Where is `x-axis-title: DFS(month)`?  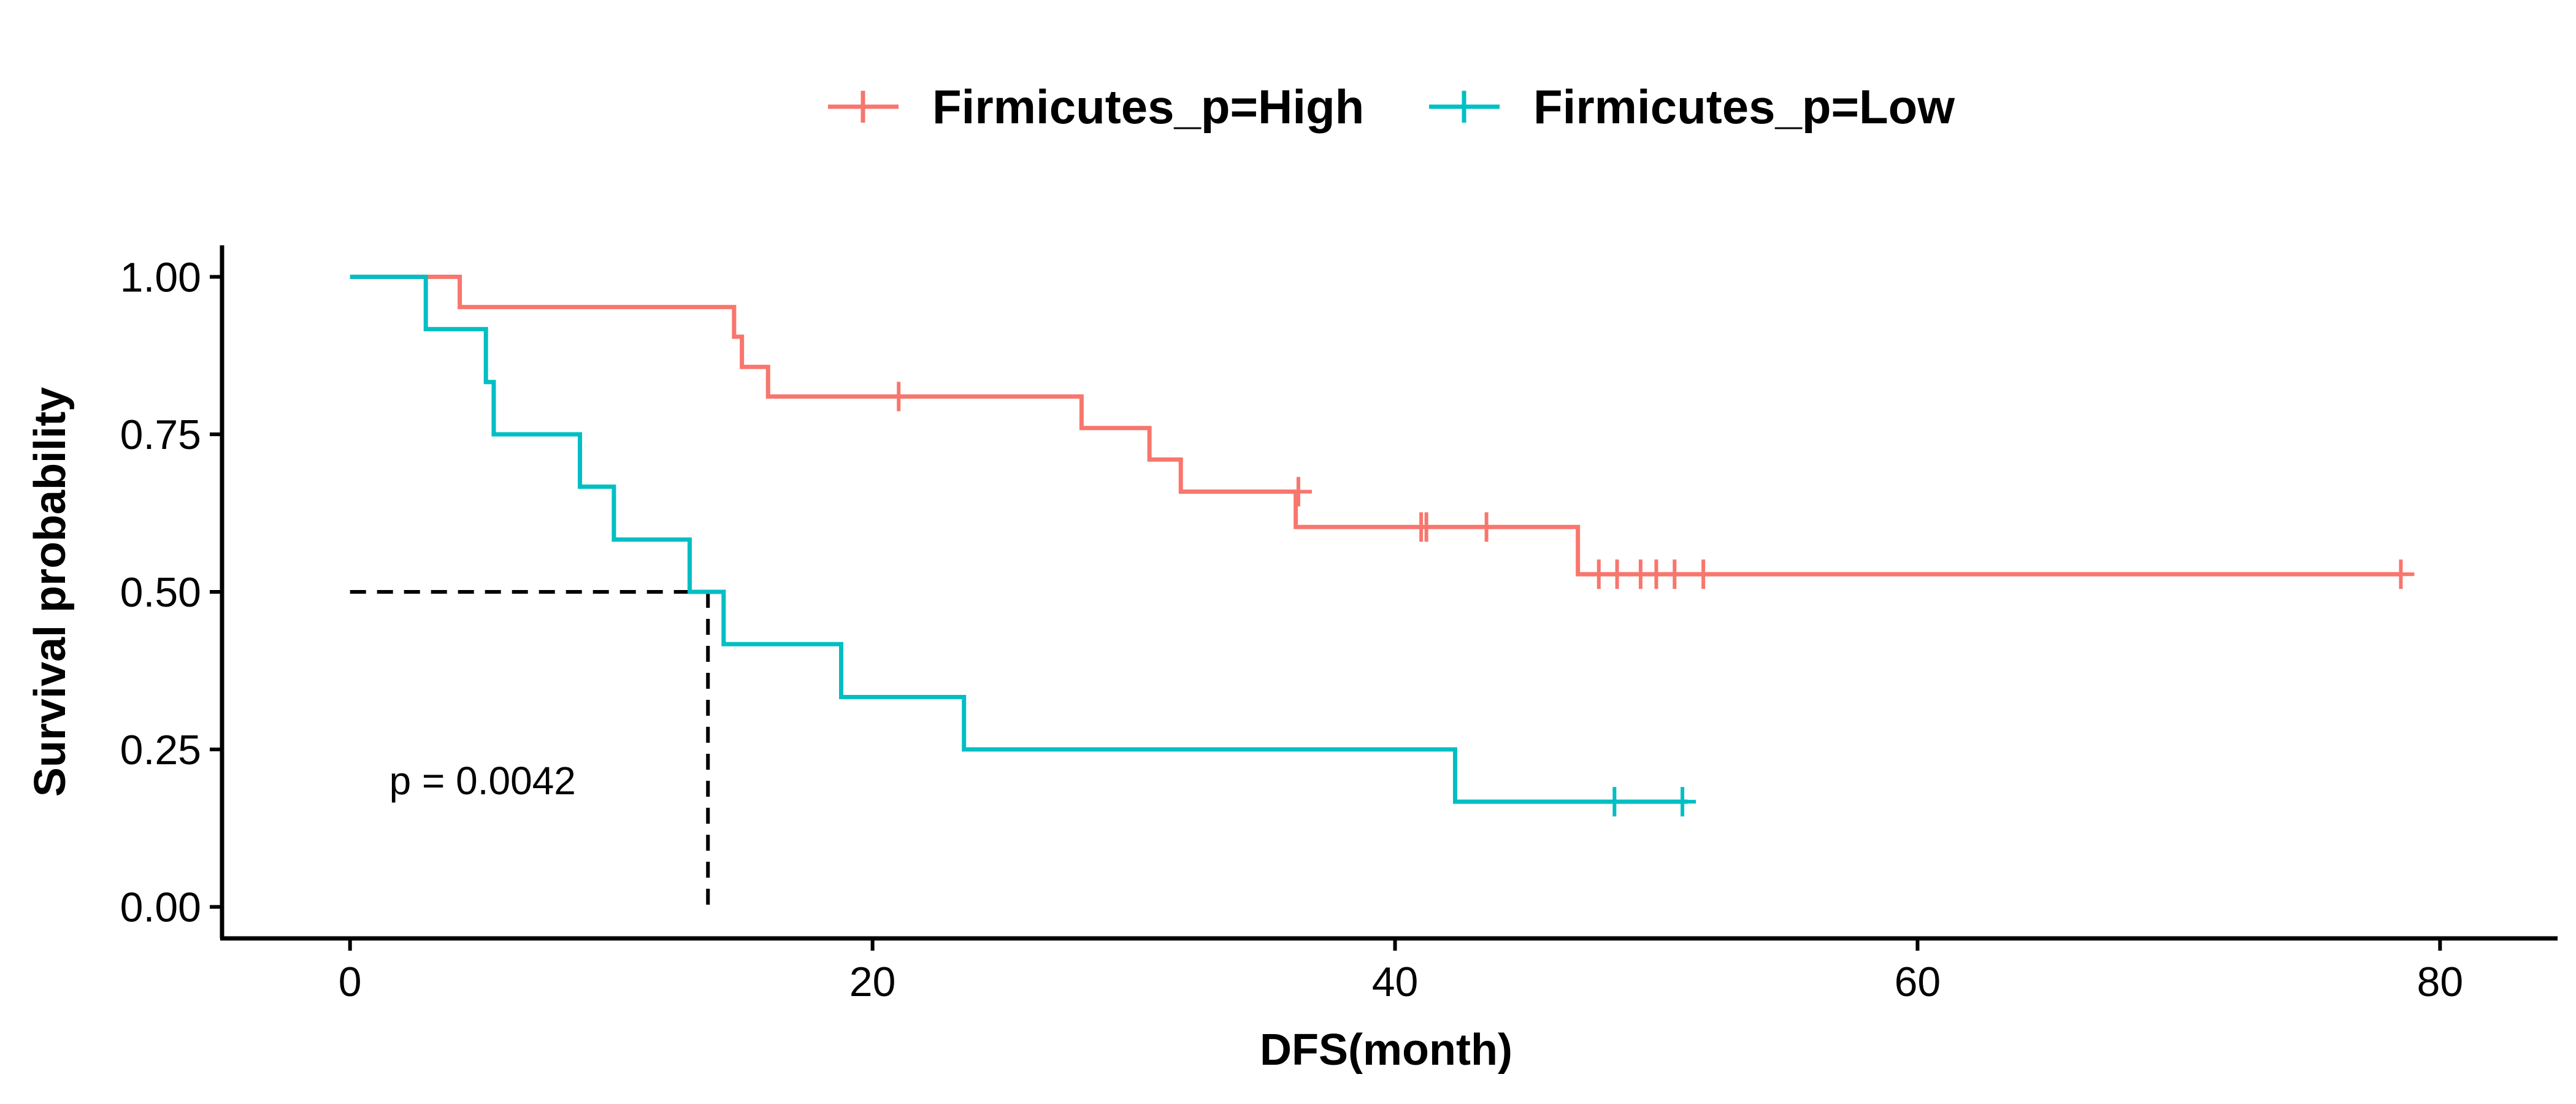 x-axis-title: DFS(month) is located at coordinates (1386, 1050).